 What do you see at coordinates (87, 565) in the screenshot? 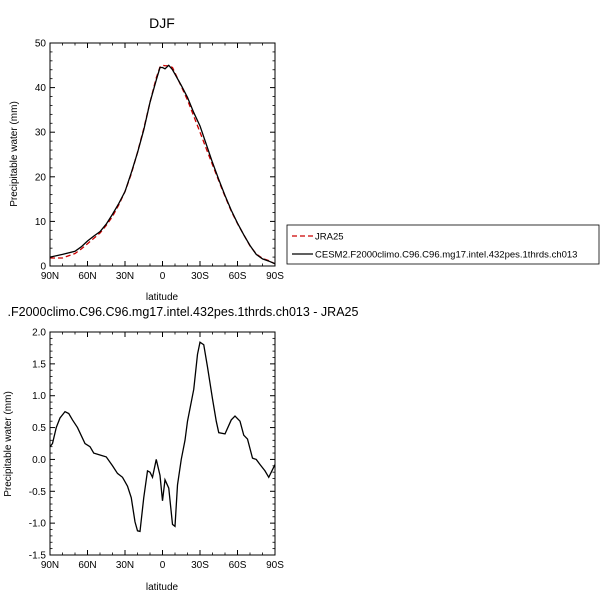
I see `bot-xtick-label: 60N` at bounding box center [87, 565].